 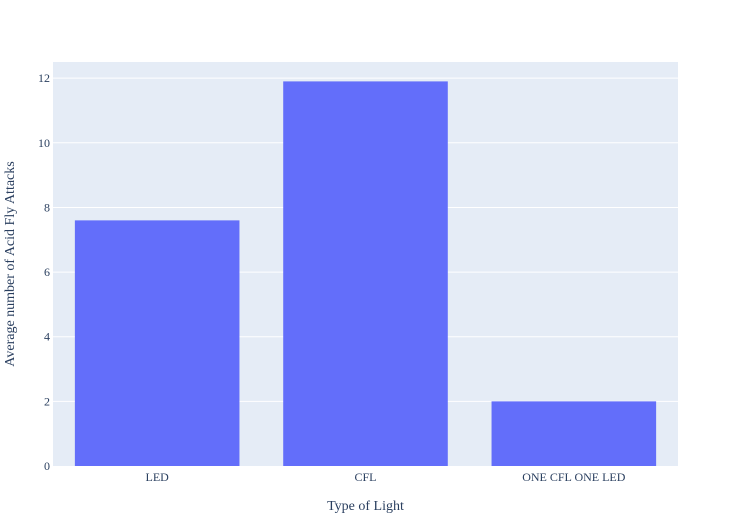 I want to click on x-tick-label: LED, so click(x=158, y=477).